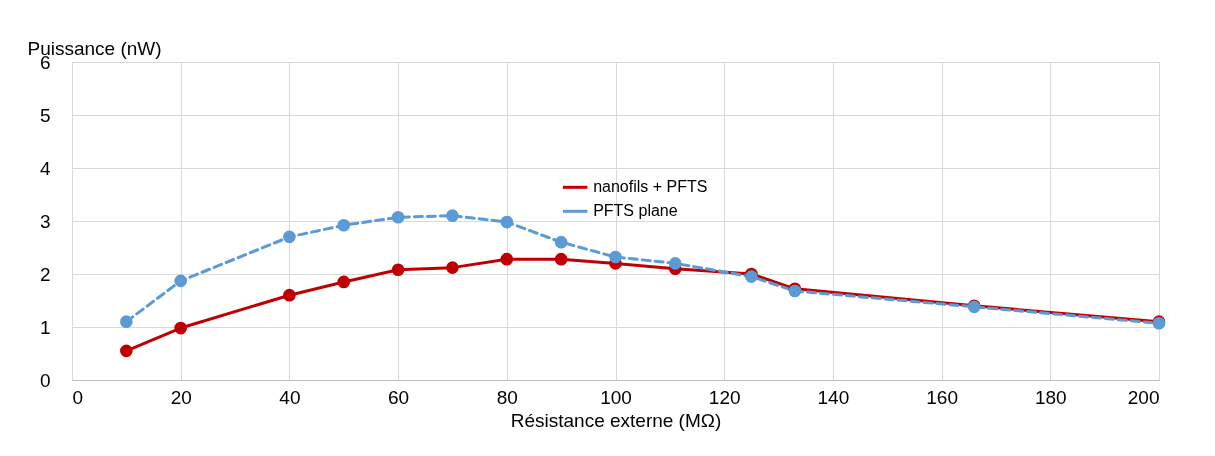 Image resolution: width=1215 pixels, height=456 pixels. What do you see at coordinates (45, 115) in the screenshot?
I see `y-tick-label: 5` at bounding box center [45, 115].